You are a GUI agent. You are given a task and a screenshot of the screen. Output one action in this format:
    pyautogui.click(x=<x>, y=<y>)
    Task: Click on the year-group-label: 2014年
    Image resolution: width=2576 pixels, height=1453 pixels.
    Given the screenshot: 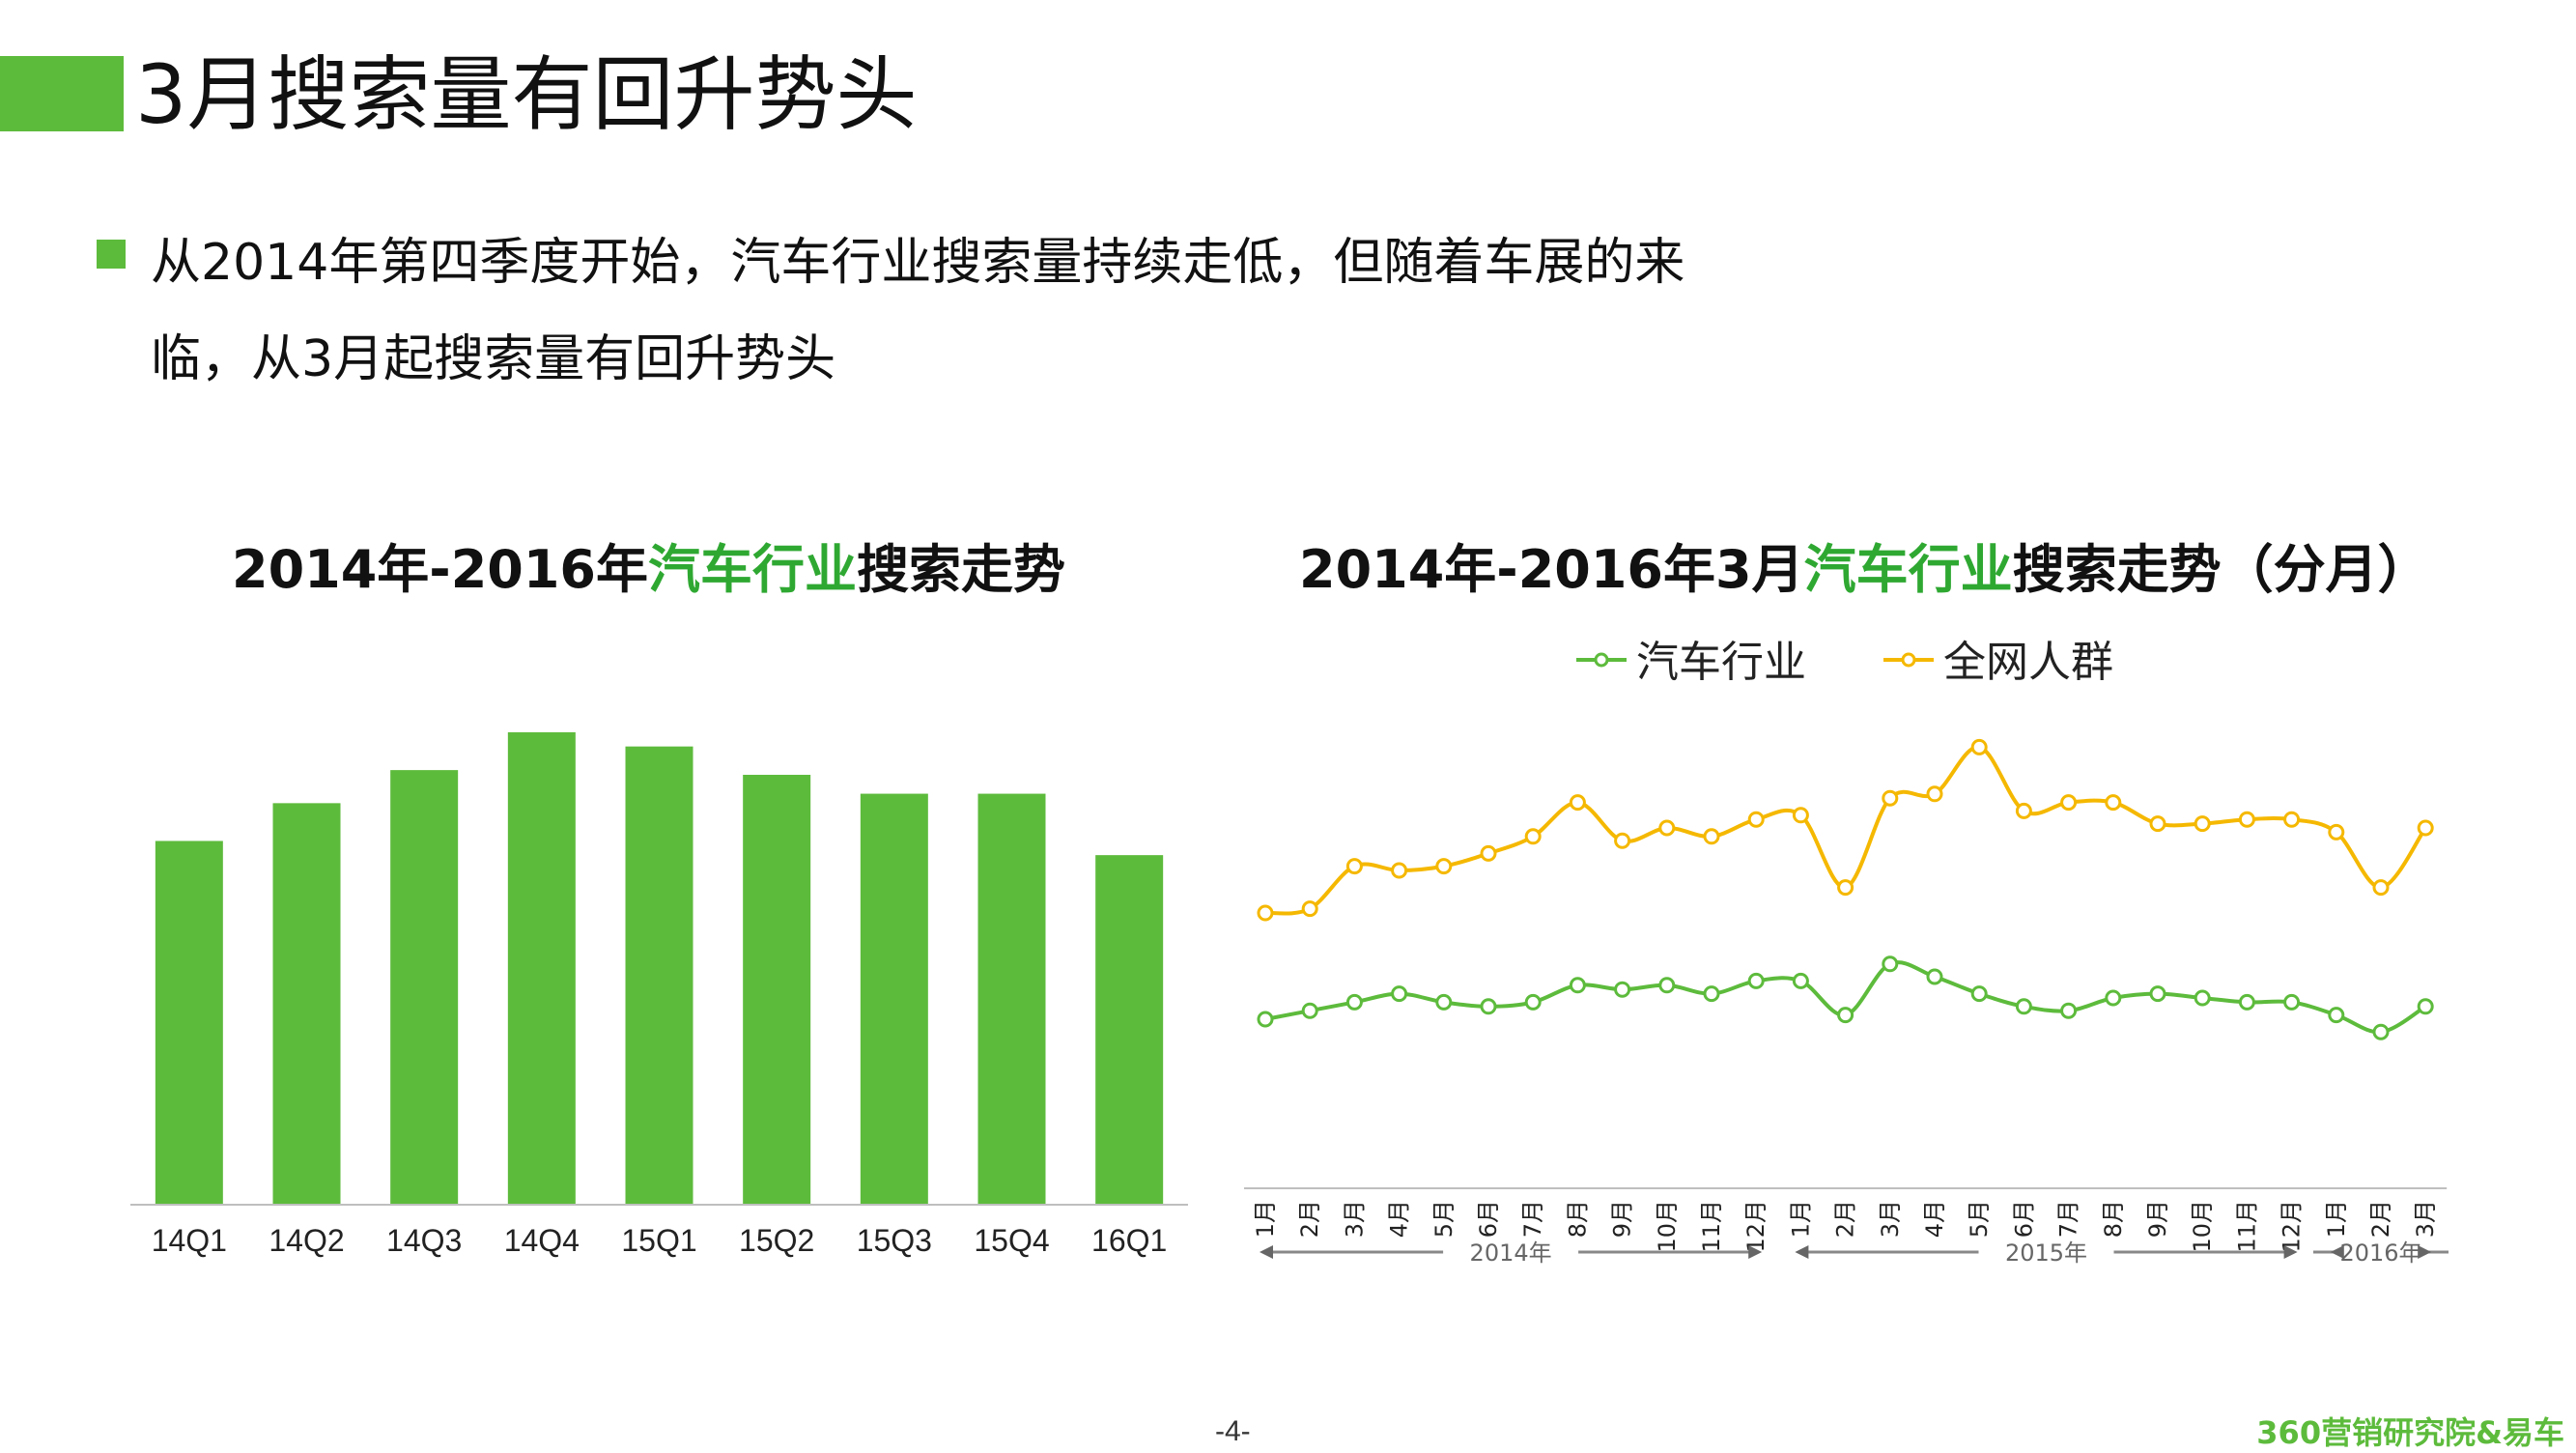 What is the action you would take?
    pyautogui.click(x=1511, y=1253)
    